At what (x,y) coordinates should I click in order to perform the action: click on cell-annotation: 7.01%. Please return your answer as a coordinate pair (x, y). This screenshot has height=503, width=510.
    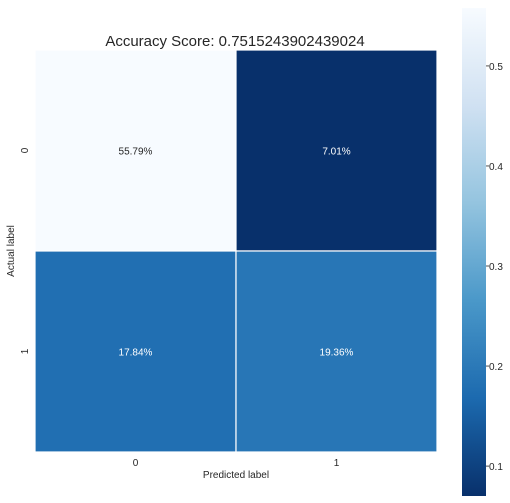
    Looking at the image, I should click on (336, 152).